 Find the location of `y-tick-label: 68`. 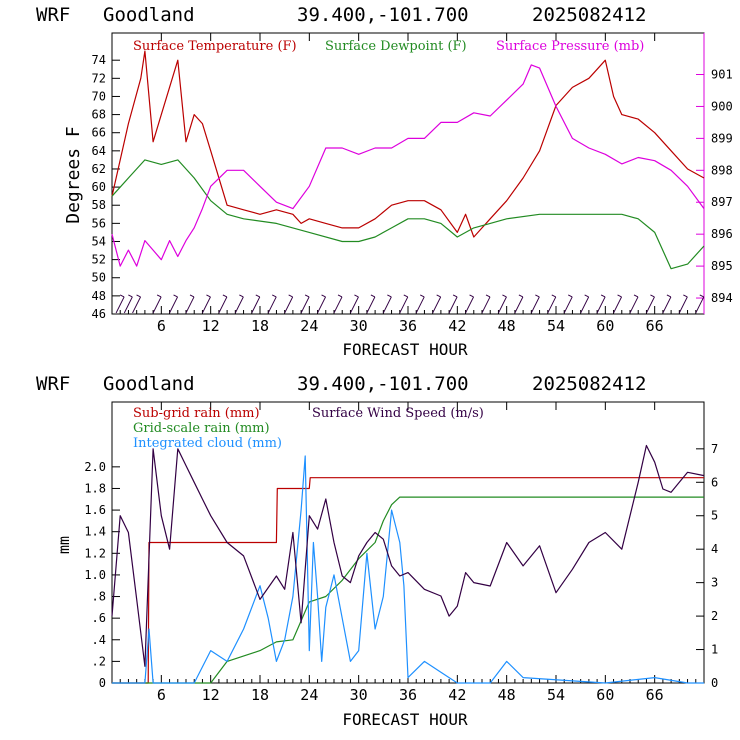

y-tick-label: 68 is located at coordinates (99, 115).